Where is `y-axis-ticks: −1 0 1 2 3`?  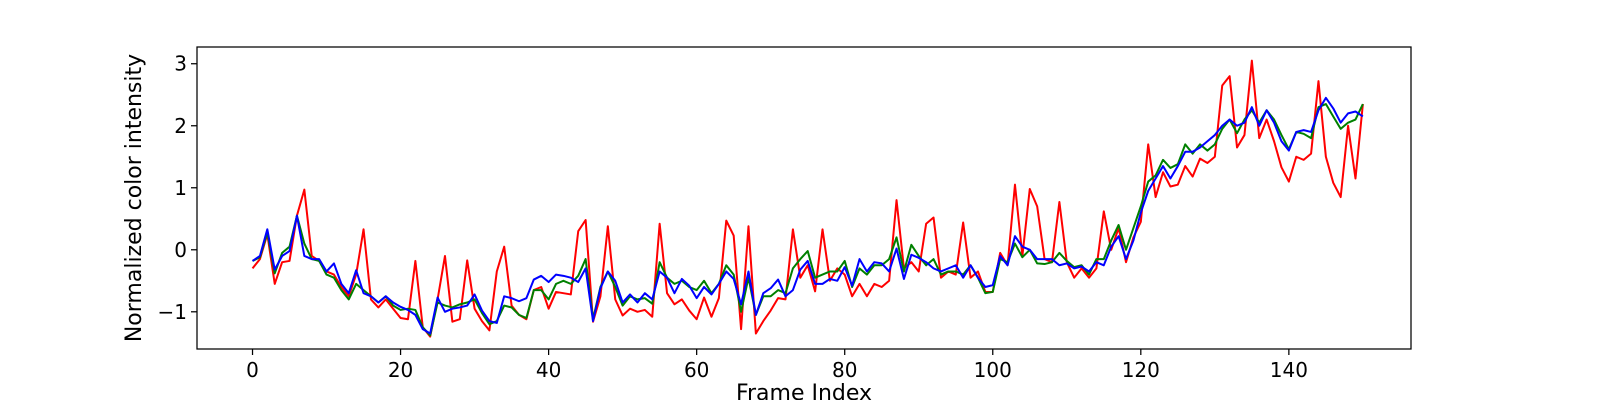 y-axis-ticks: −1 0 1 2 3 is located at coordinates (177, 188).